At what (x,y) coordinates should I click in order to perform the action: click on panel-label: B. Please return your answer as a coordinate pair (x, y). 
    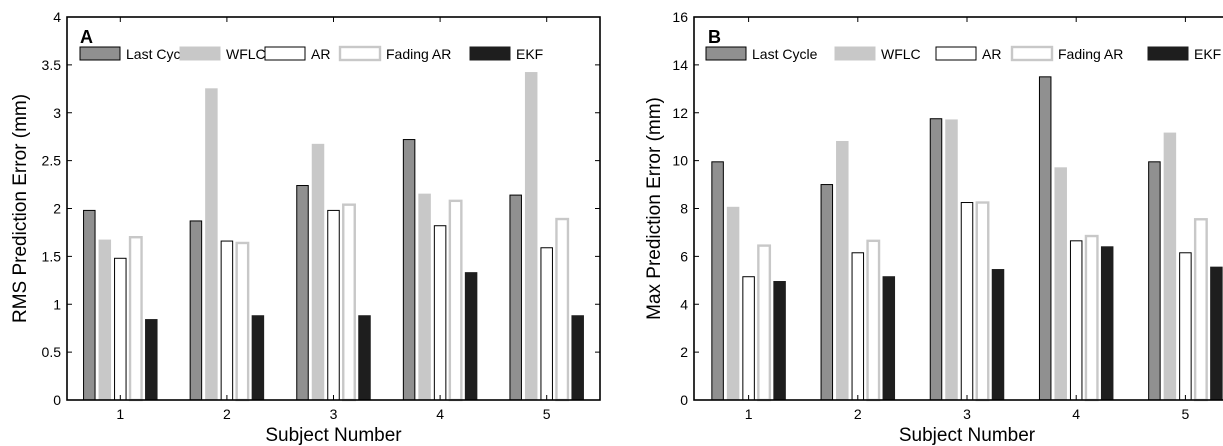
    Looking at the image, I should click on (714, 37).